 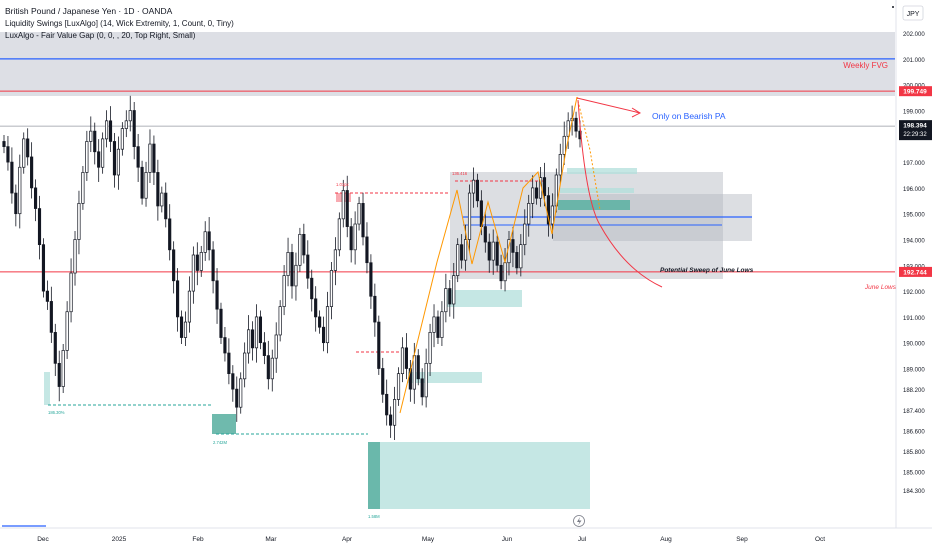 I want to click on x-tick-label: Jul, so click(x=582, y=539).